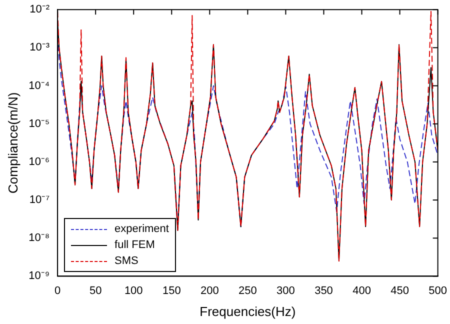  What do you see at coordinates (39, 200) in the screenshot?
I see `y-tick-label: 10⁻⁷` at bounding box center [39, 200].